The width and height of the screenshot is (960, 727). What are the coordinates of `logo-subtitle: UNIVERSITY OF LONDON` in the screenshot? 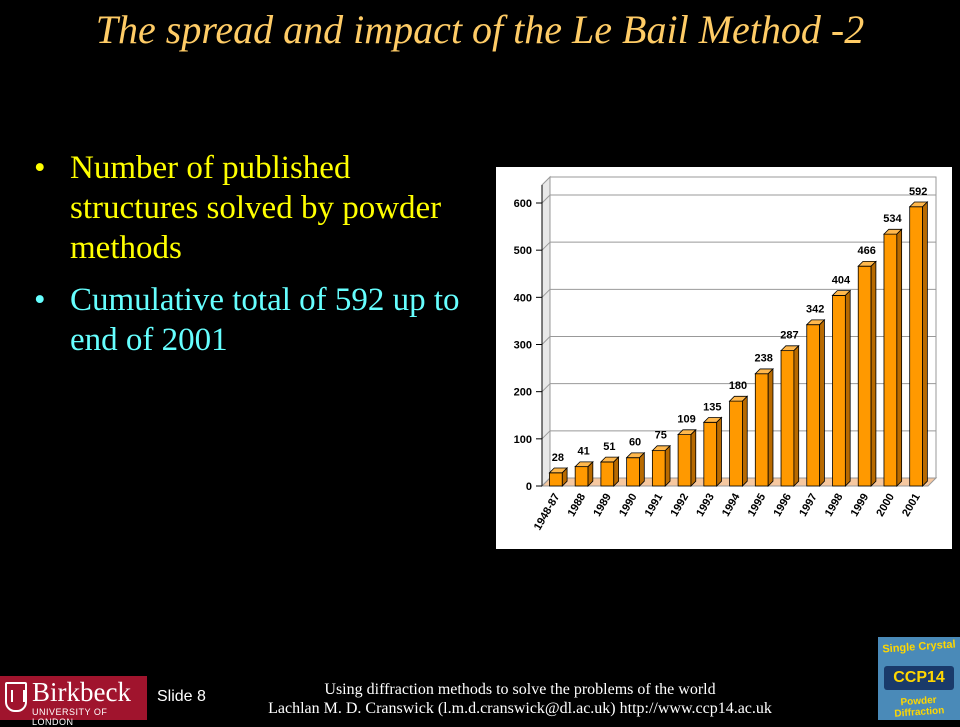 It's located at (70, 717).